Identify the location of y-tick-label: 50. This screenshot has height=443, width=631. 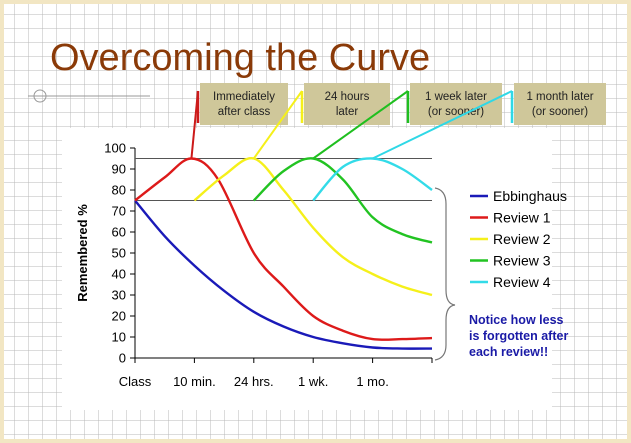
(119, 253).